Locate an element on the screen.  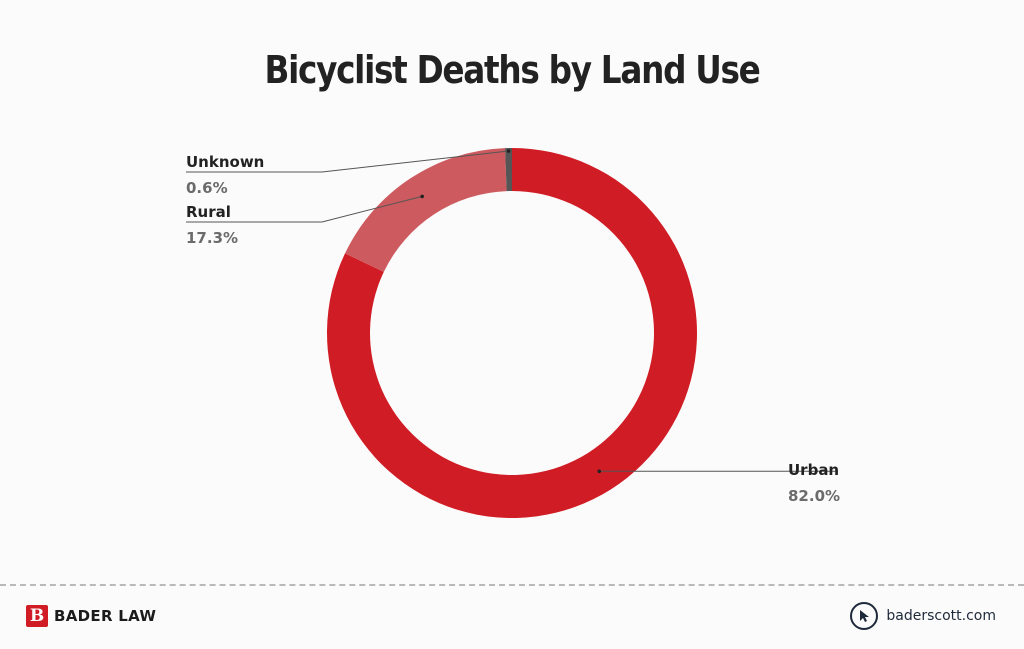
cursor-pointer-icon is located at coordinates (864, 616).